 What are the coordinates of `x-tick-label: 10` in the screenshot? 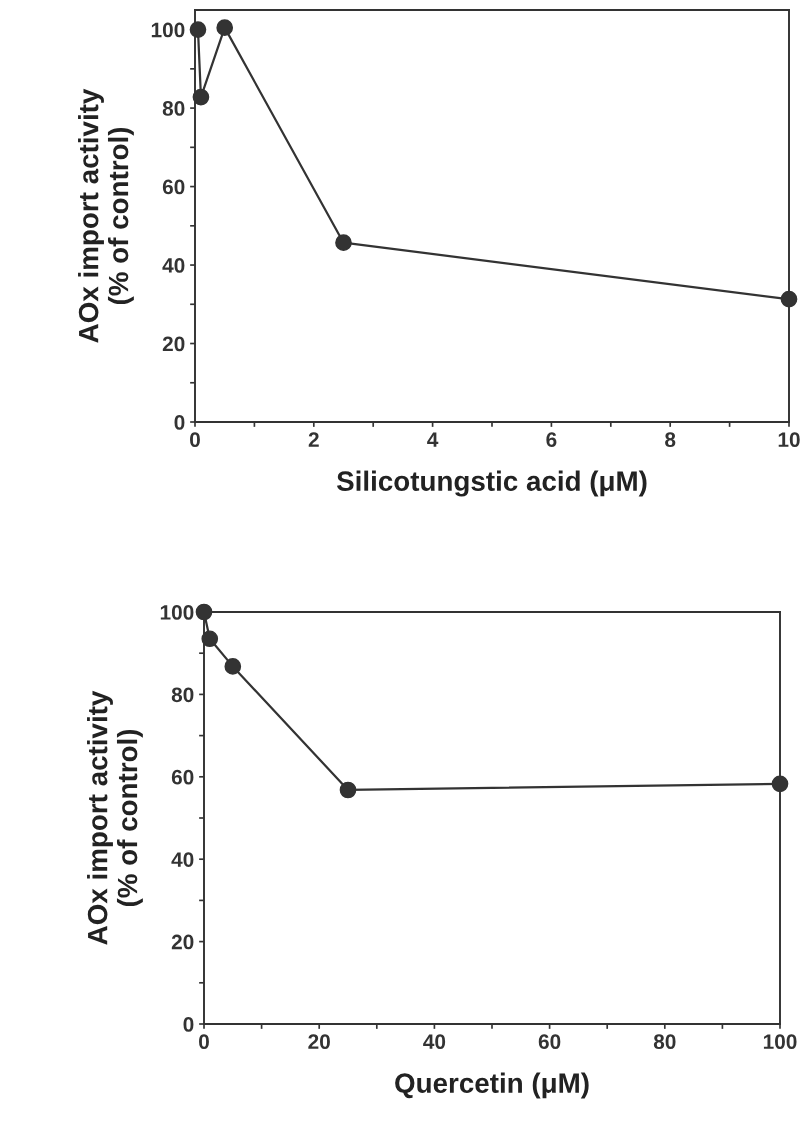 It's located at (789, 440).